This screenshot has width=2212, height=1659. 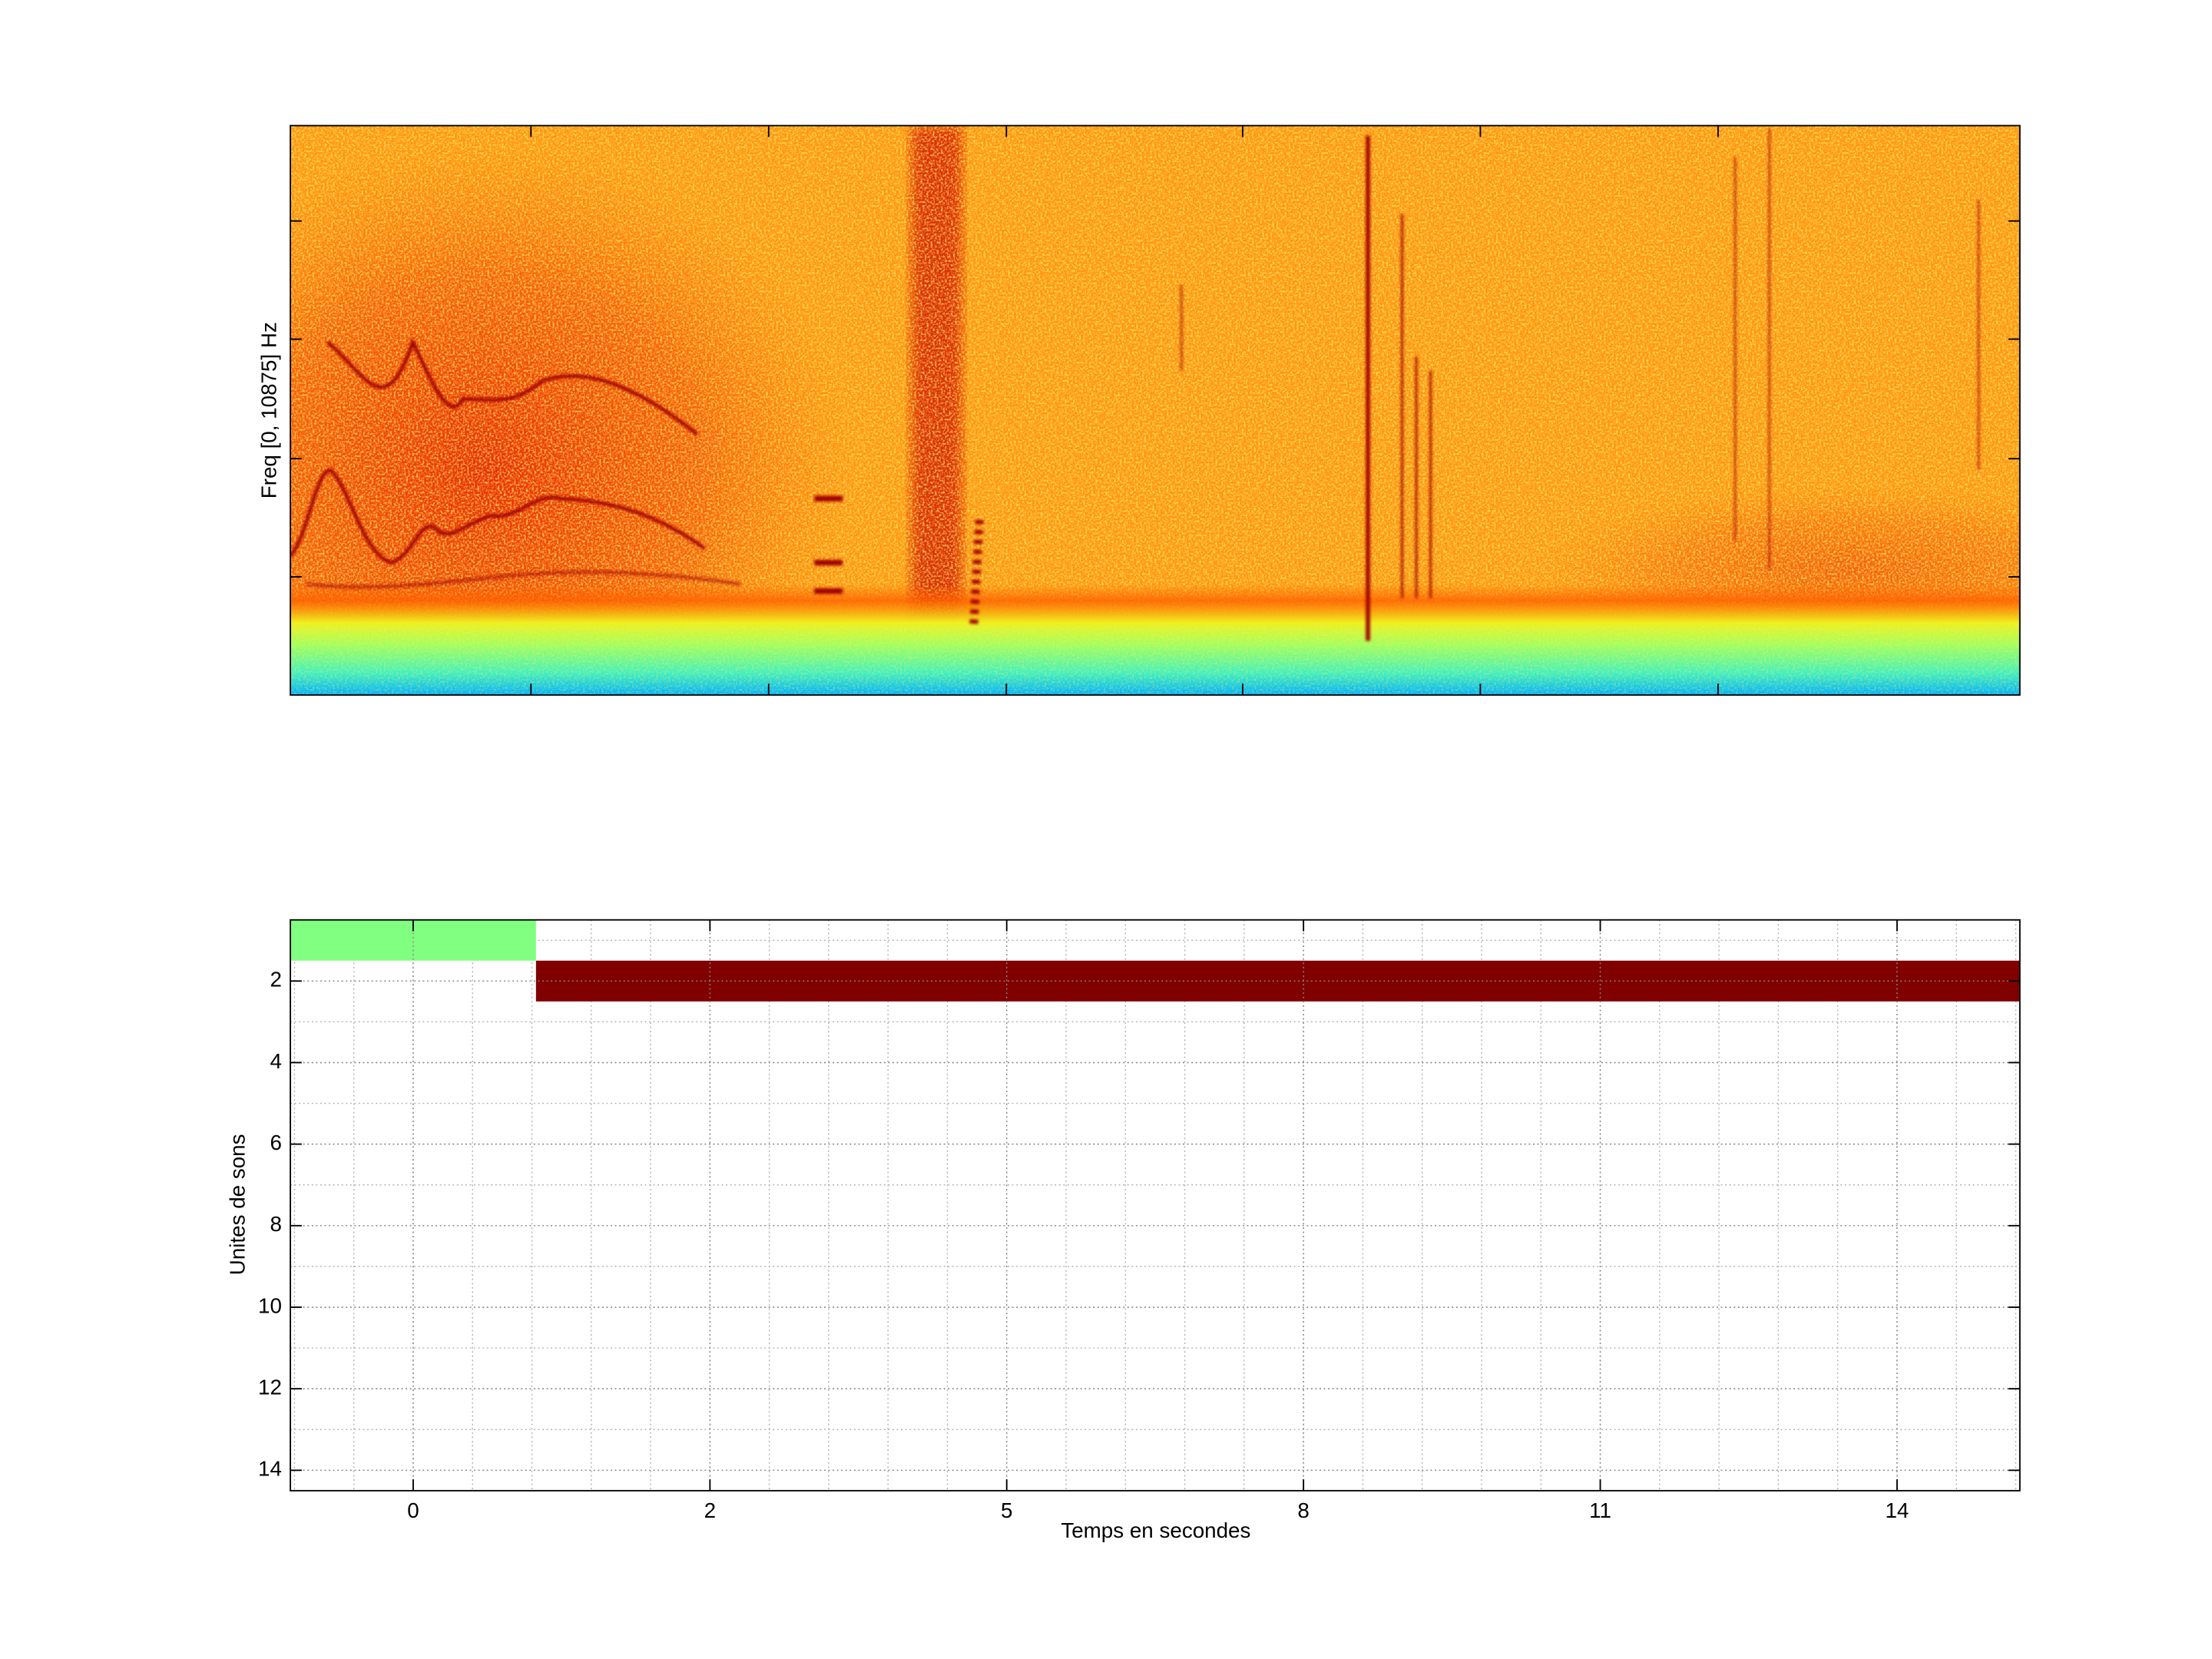 I want to click on y-tick-label: 6, so click(x=275, y=1142).